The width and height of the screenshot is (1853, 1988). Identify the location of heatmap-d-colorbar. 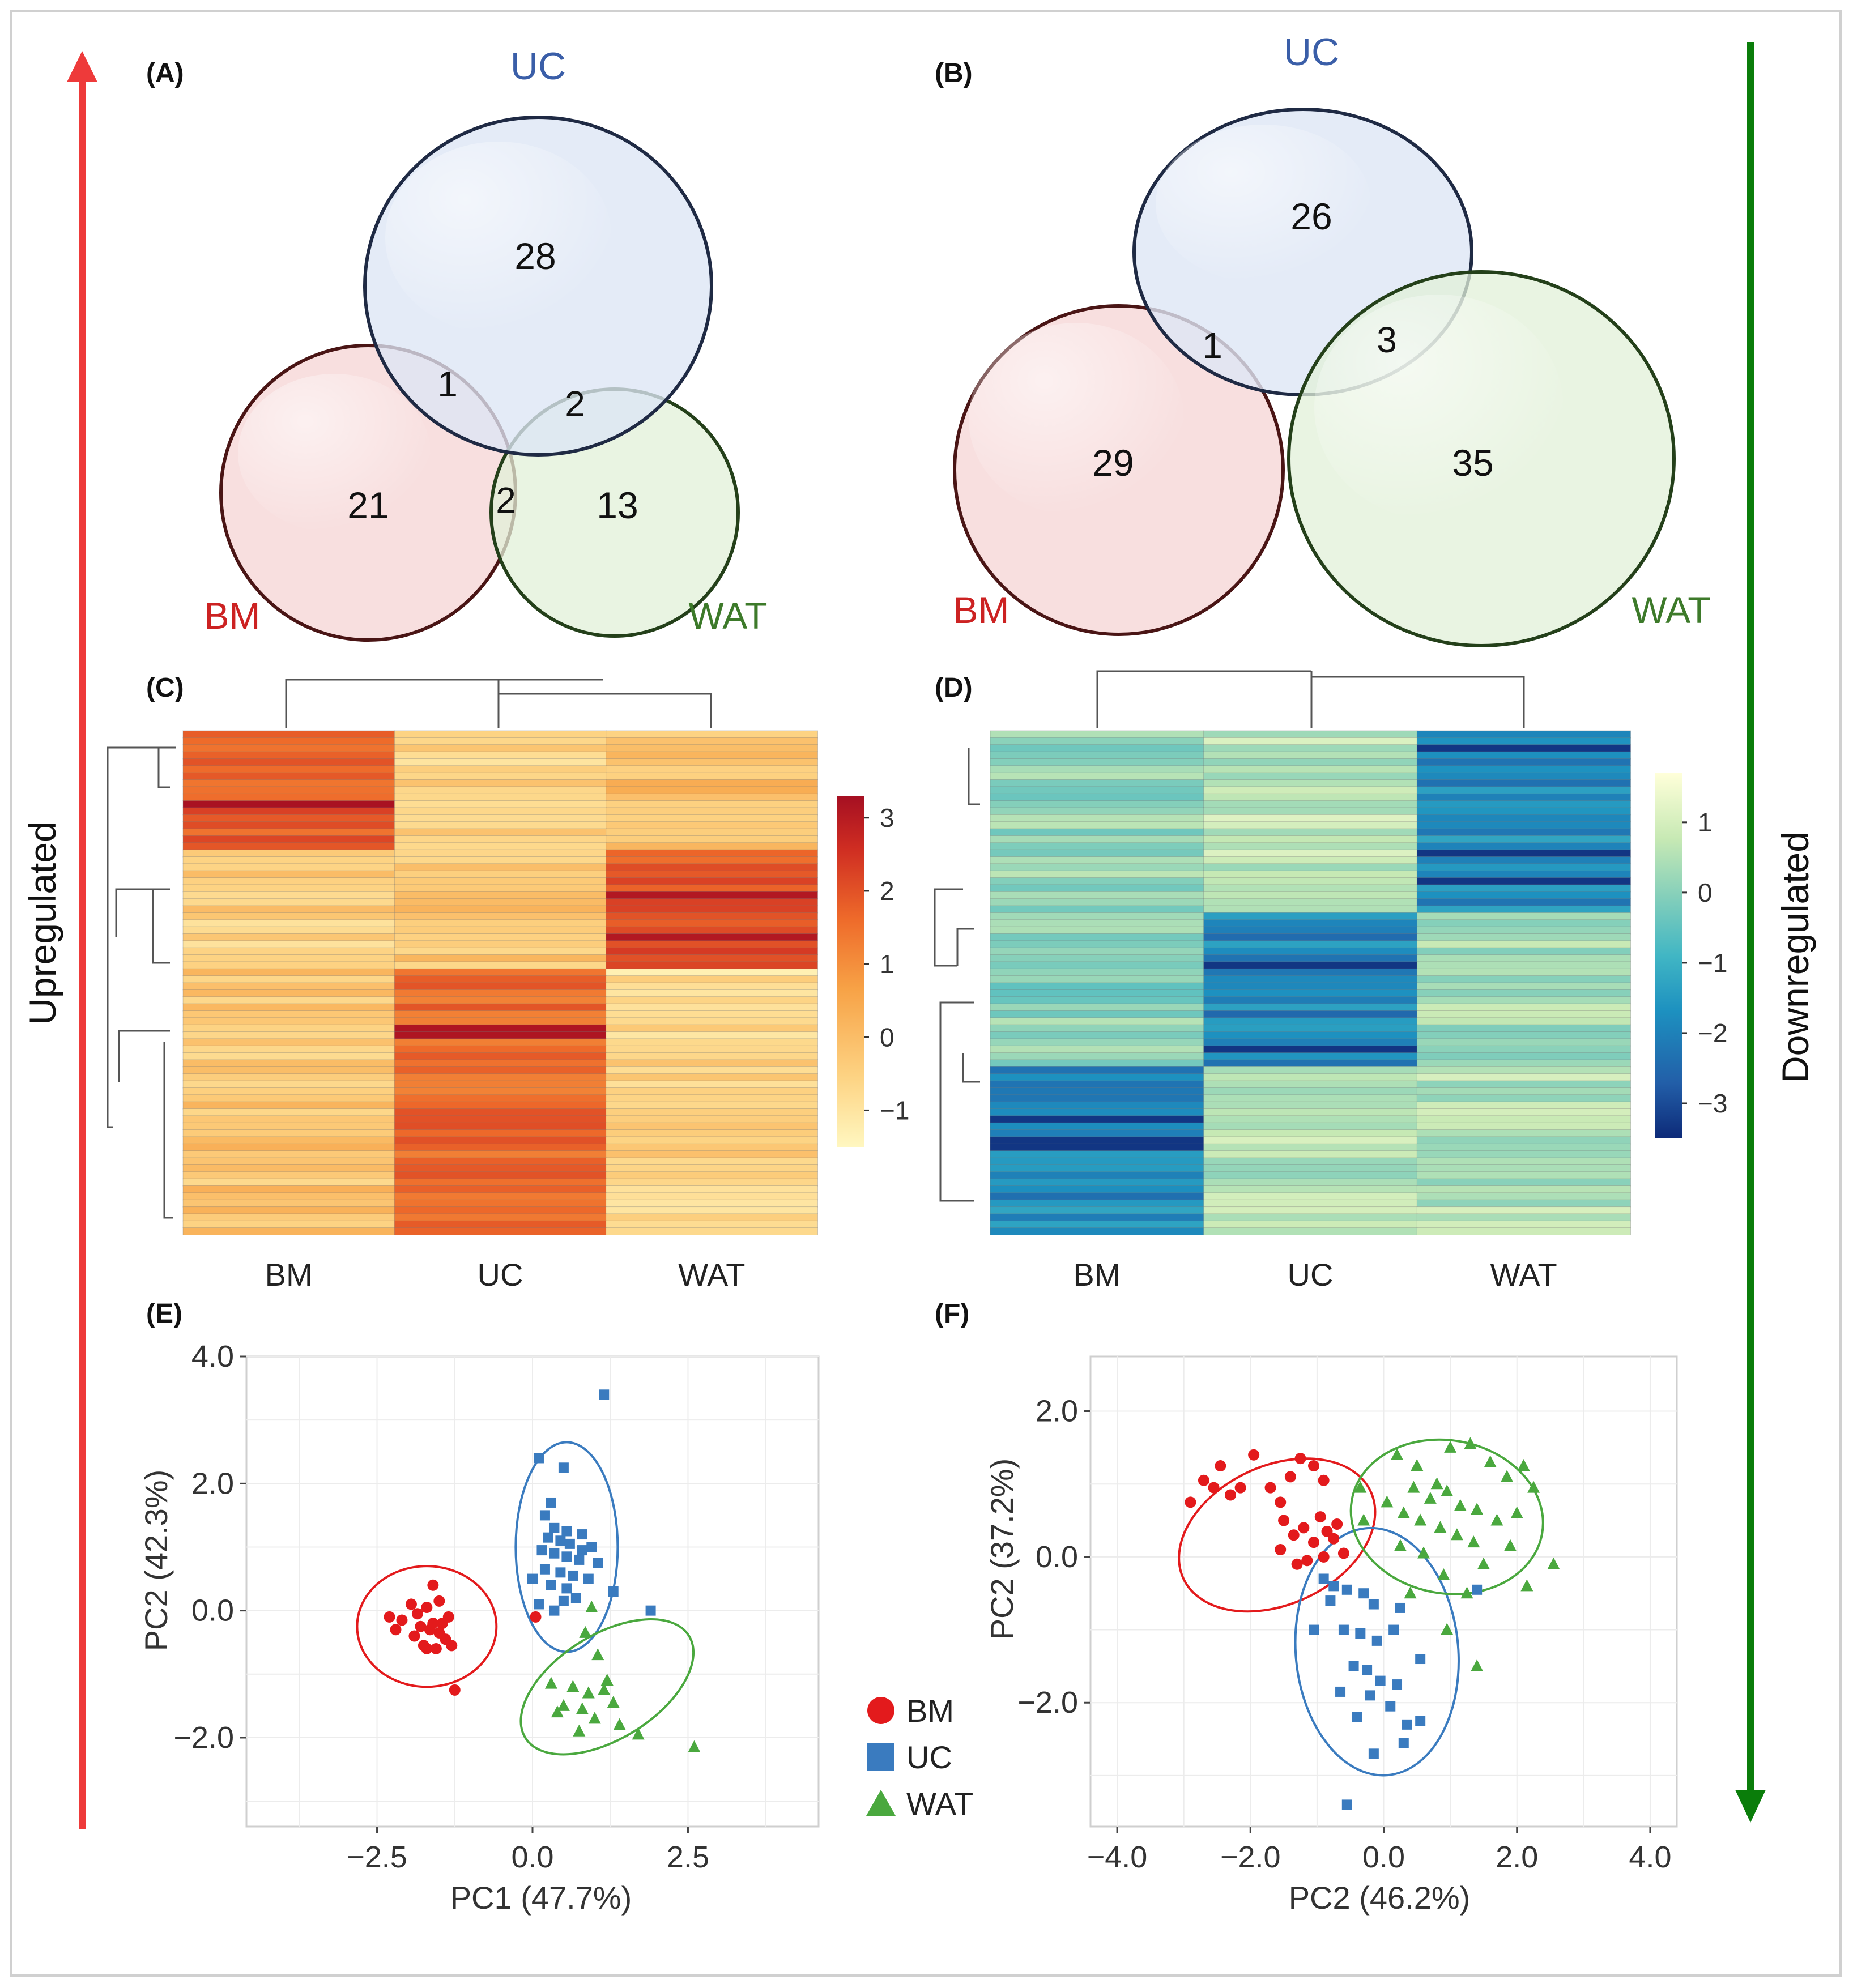
(1668, 955).